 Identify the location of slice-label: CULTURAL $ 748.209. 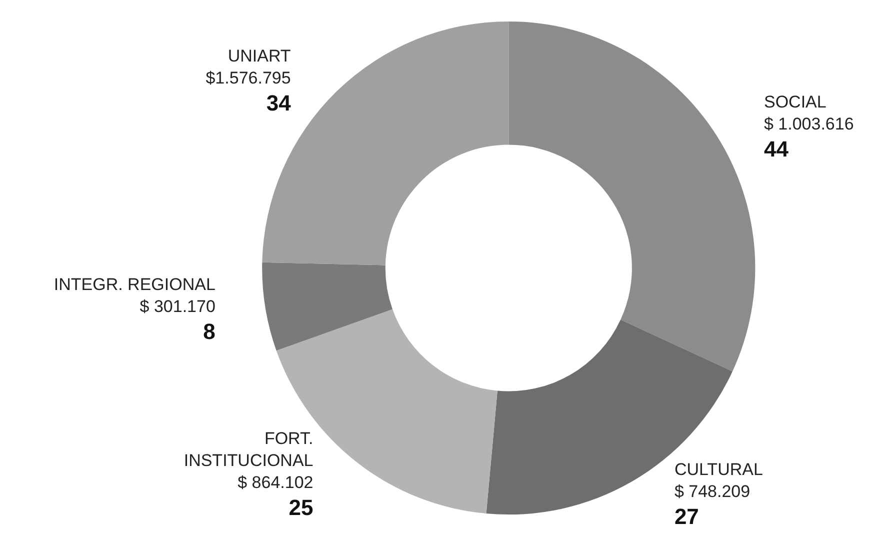
(718, 481).